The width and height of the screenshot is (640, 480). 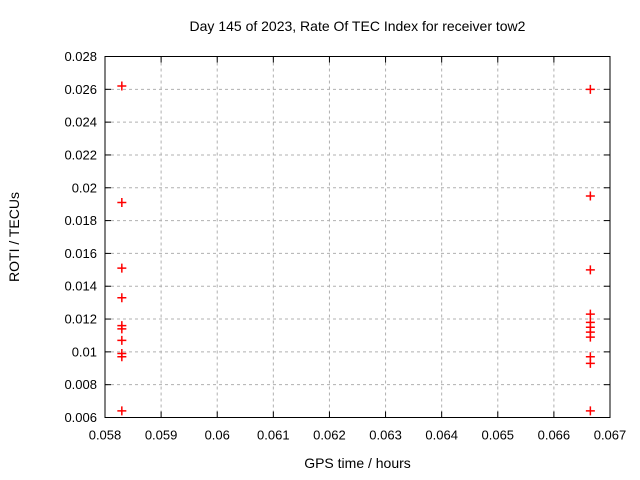 I want to click on x-tick-label: 0.064, so click(x=441, y=435).